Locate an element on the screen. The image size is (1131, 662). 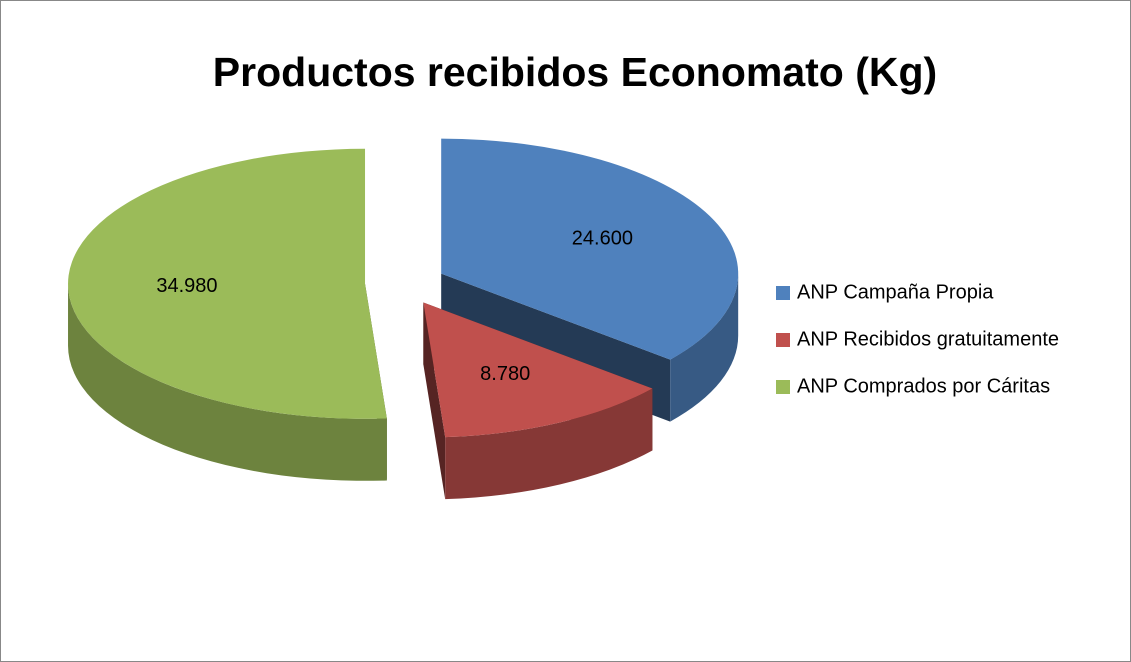
data-label: 34.980 is located at coordinates (186, 286).